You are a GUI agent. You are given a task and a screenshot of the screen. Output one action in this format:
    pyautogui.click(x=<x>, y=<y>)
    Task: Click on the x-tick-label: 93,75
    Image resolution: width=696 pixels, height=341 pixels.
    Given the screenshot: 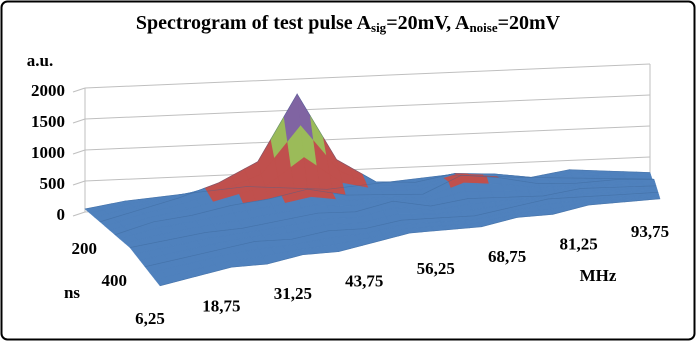 What is the action you would take?
    pyautogui.click(x=650, y=231)
    